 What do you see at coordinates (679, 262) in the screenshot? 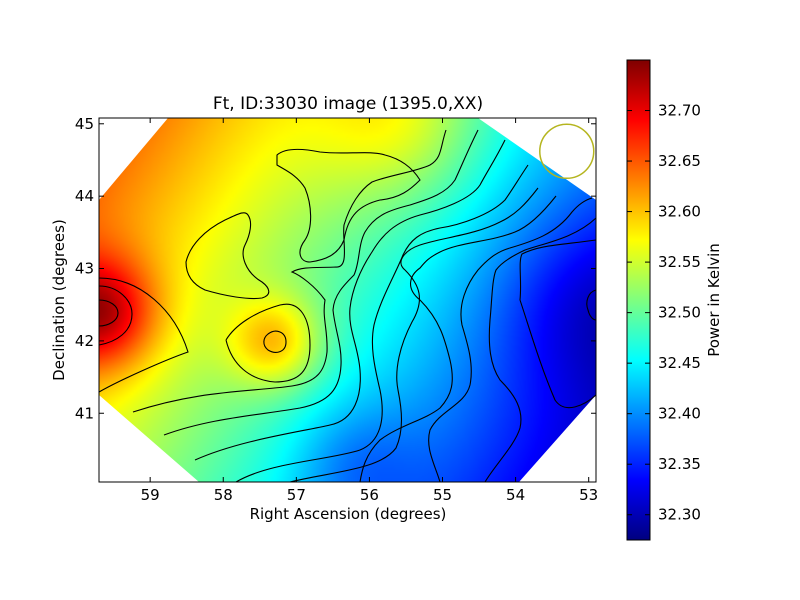
I see `colorbar-tick-label: 32.55` at bounding box center [679, 262].